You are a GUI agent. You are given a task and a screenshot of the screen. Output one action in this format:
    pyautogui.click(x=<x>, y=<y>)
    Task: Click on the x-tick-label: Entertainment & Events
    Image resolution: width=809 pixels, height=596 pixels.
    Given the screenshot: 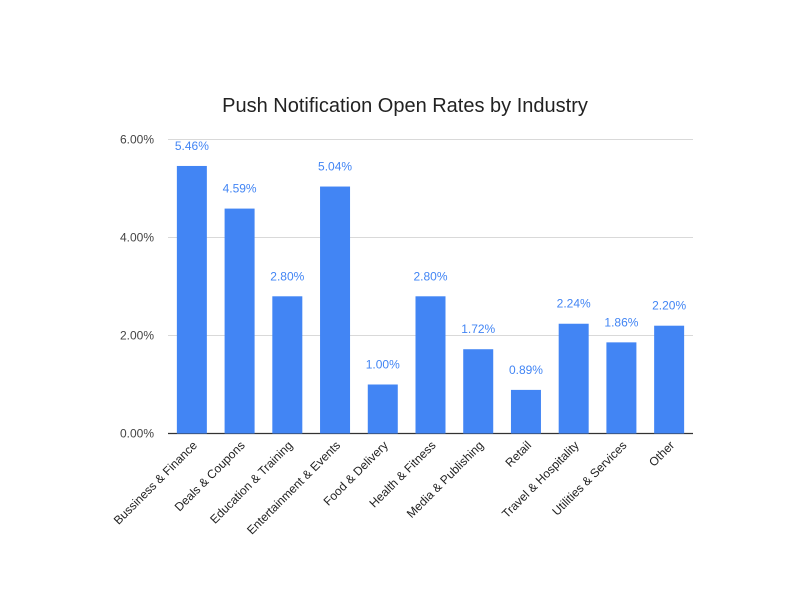 What is the action you would take?
    pyautogui.click(x=293, y=487)
    